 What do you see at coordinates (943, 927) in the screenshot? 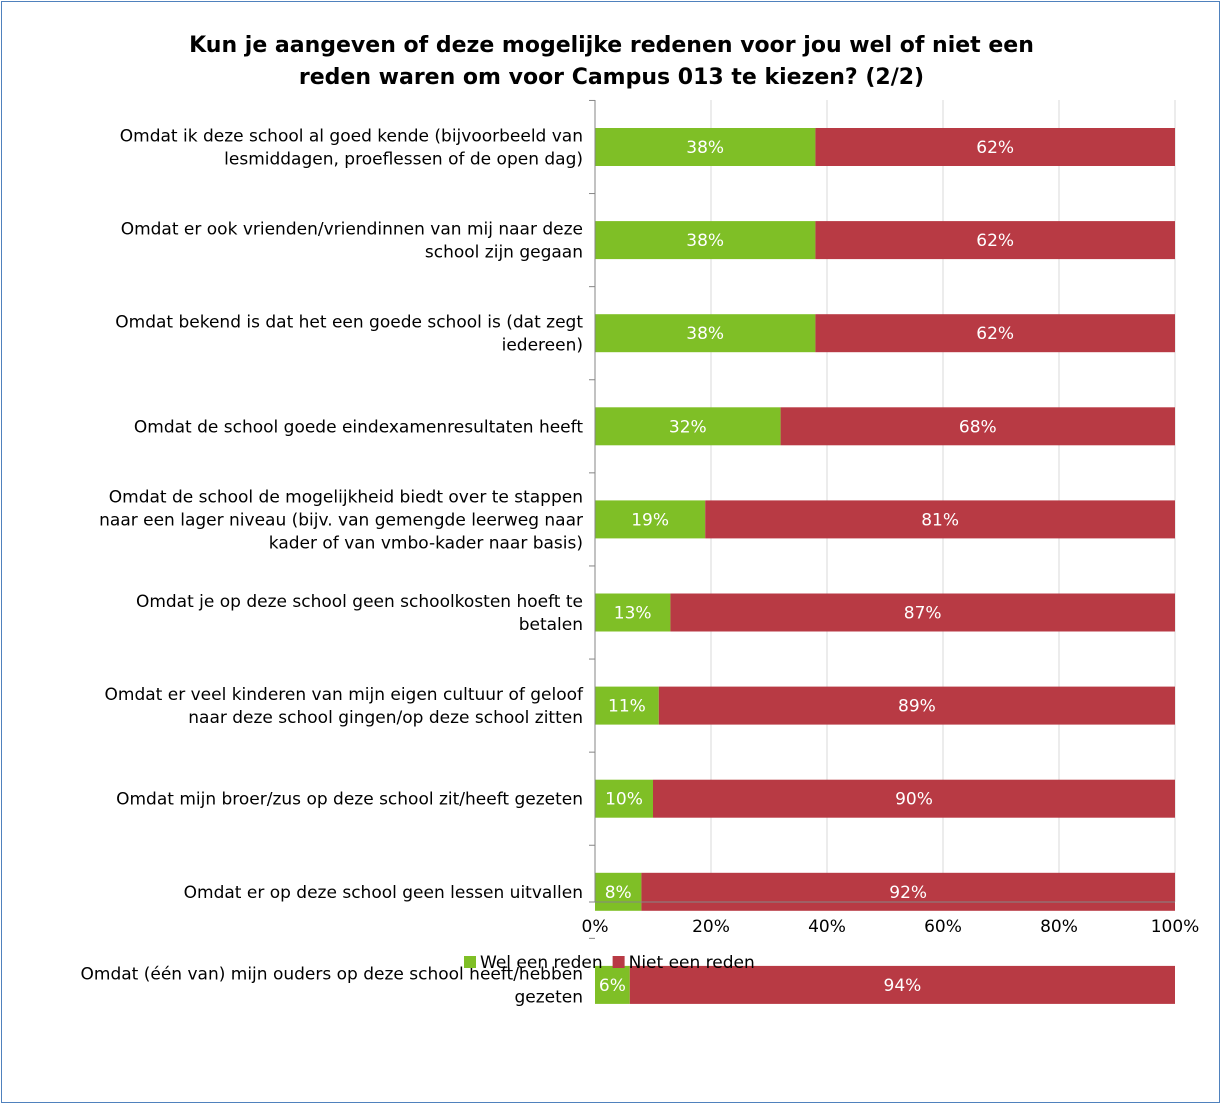
I see `x-tick-label-60: 60%` at bounding box center [943, 927].